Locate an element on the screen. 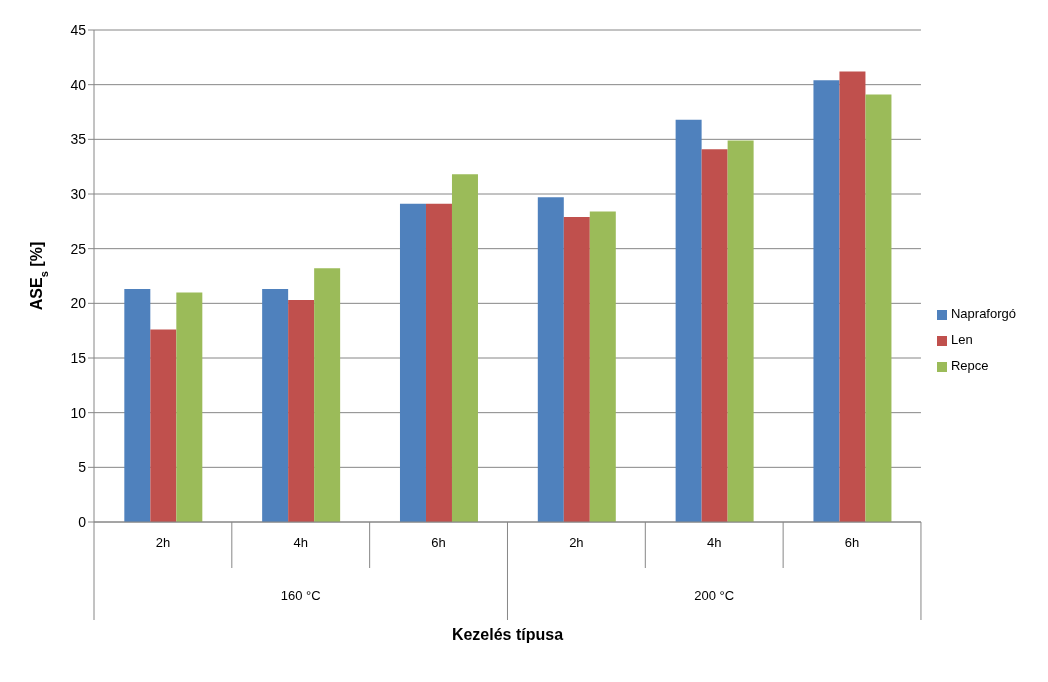 The image size is (1048, 682). y-tick-label: 25 is located at coordinates (78, 248).